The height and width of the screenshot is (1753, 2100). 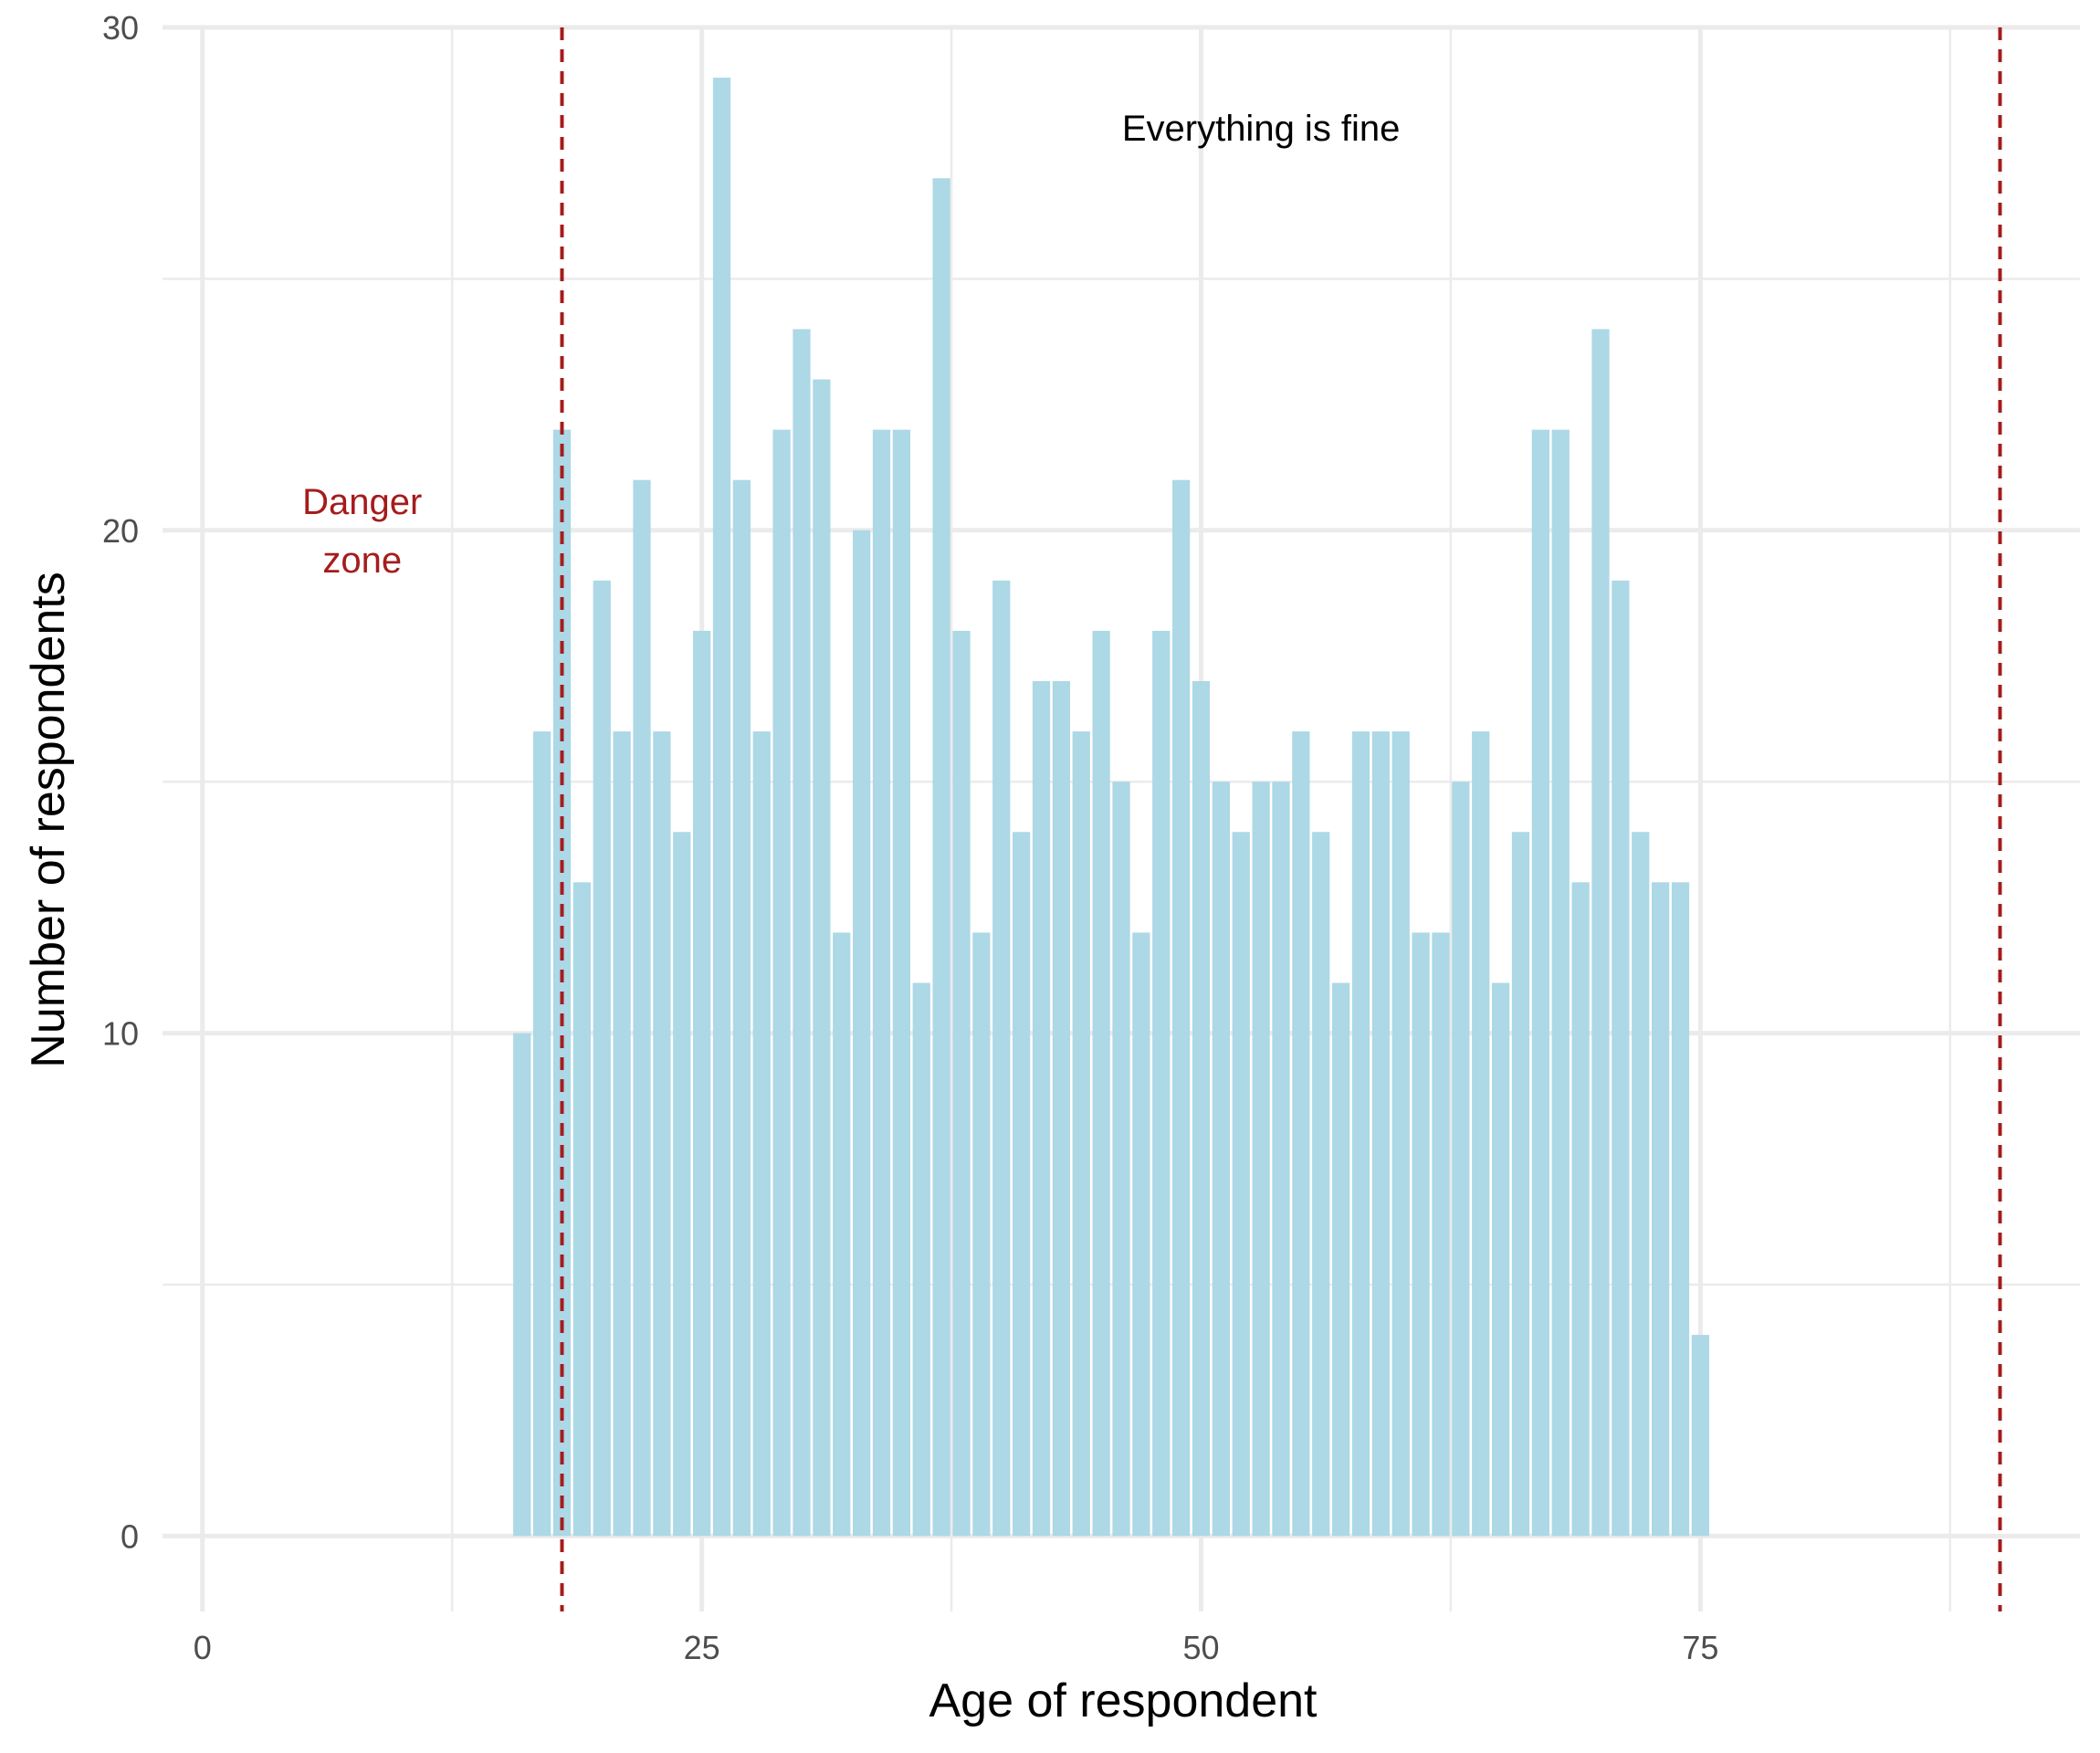 What do you see at coordinates (49, 819) in the screenshot?
I see `y-axis-title: Number of respondents` at bounding box center [49, 819].